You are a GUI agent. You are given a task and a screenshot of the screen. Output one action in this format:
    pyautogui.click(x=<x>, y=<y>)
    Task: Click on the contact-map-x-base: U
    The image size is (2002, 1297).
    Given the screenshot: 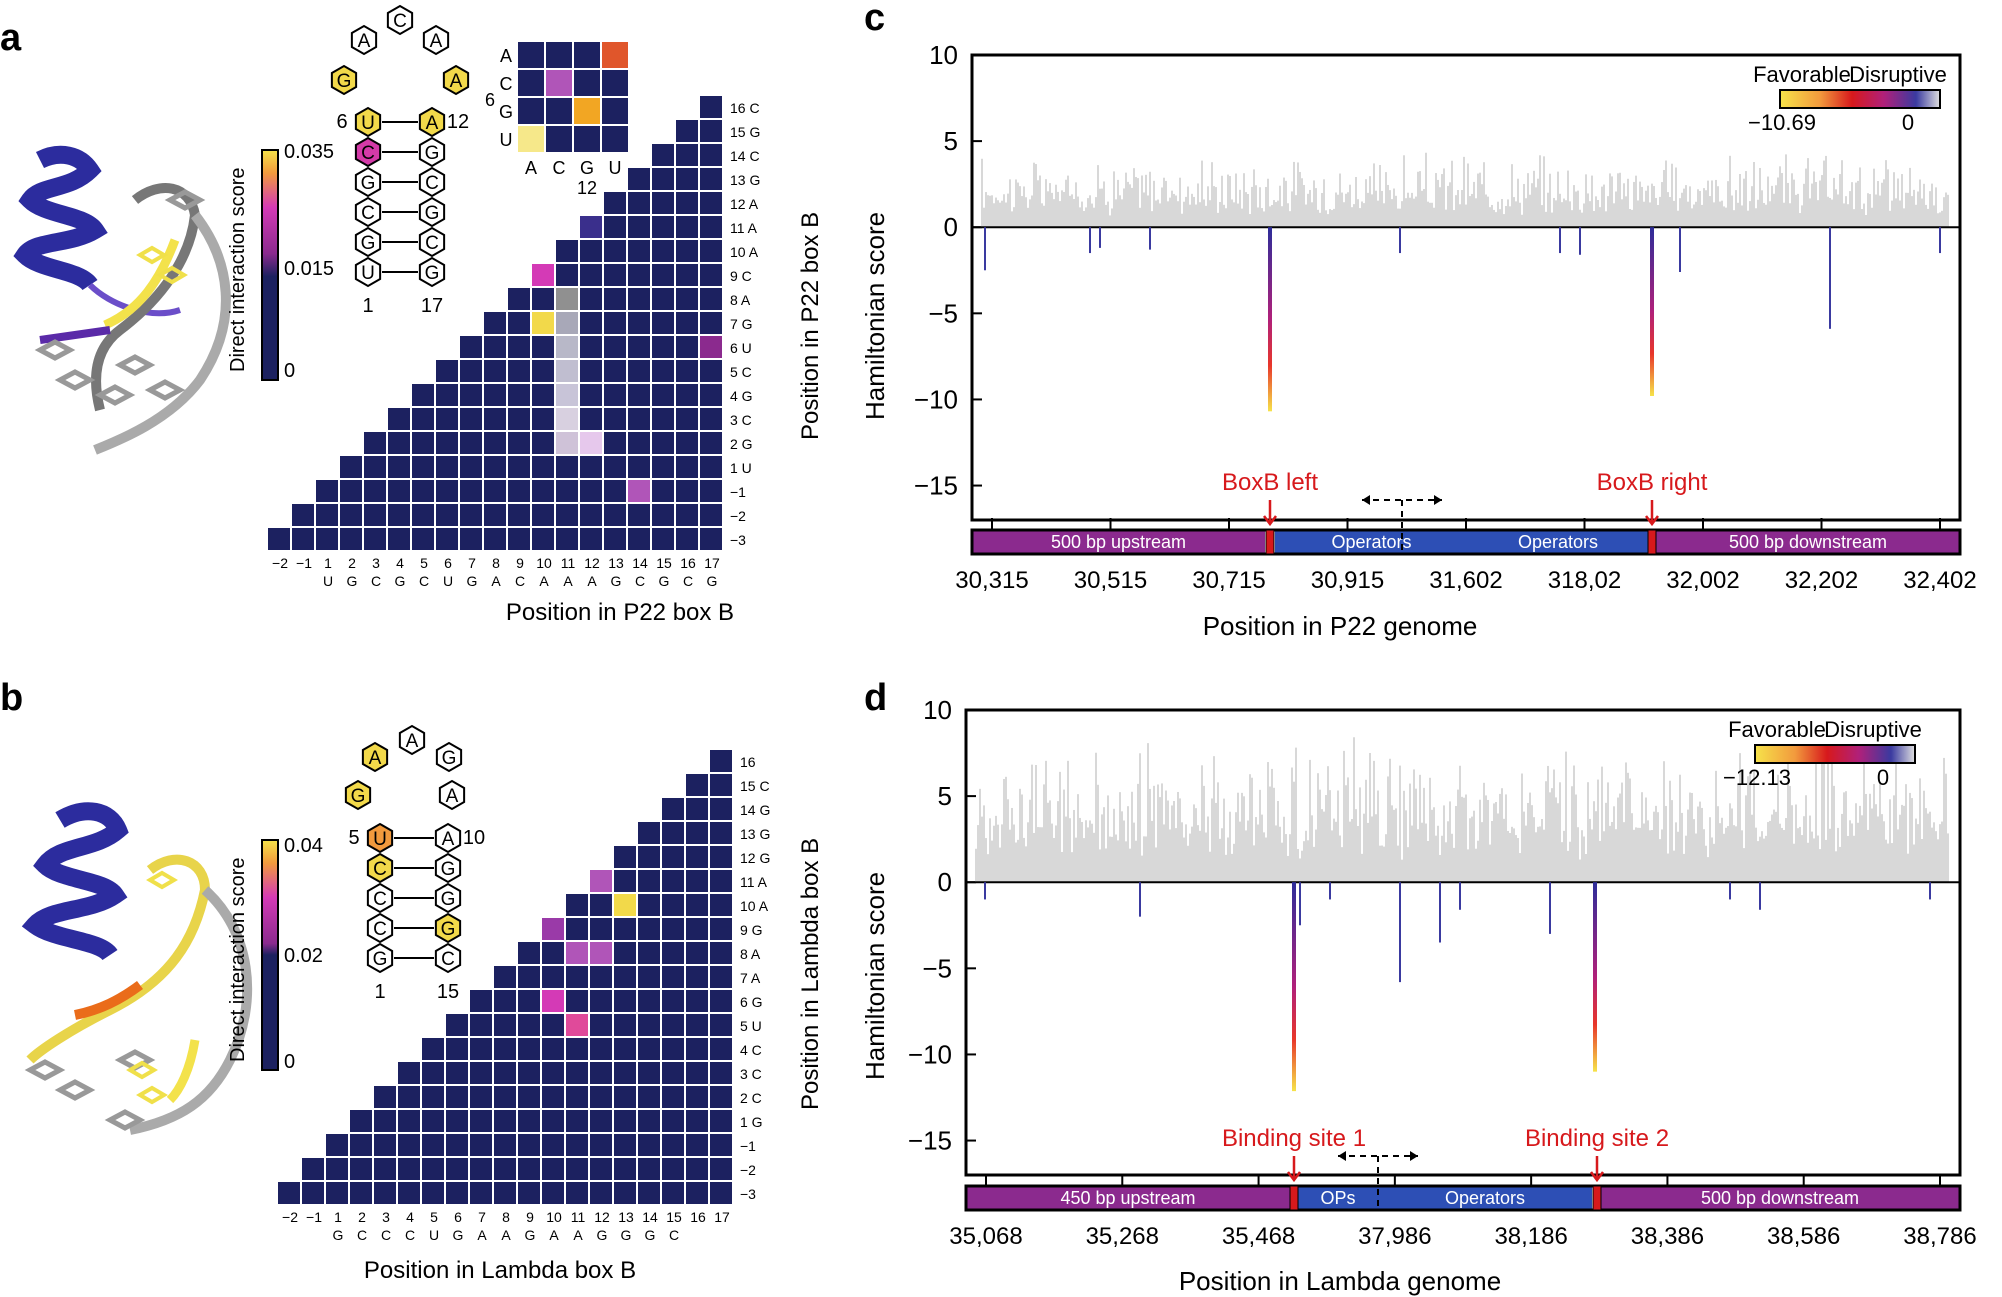 What is the action you would take?
    pyautogui.click(x=448, y=581)
    